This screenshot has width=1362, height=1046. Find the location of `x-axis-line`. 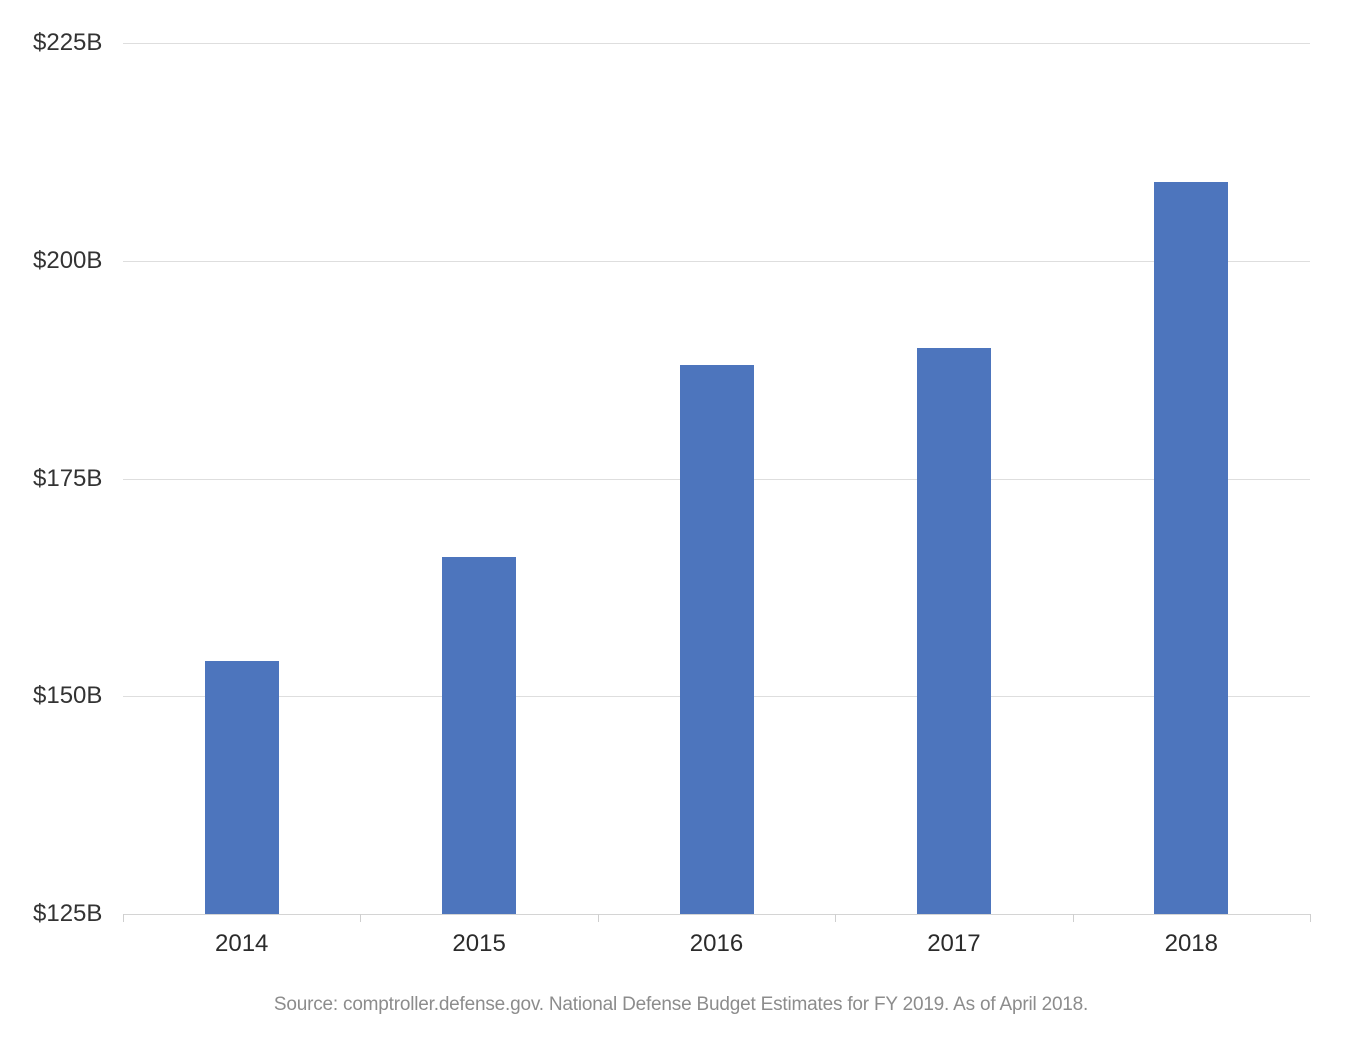

x-axis-line is located at coordinates (716, 914).